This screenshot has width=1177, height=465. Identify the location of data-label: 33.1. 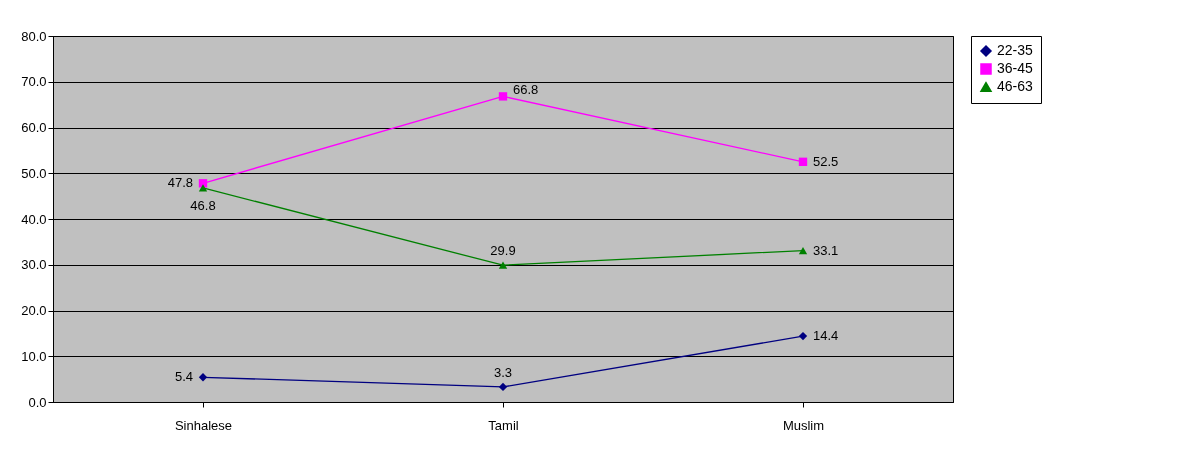
(826, 250).